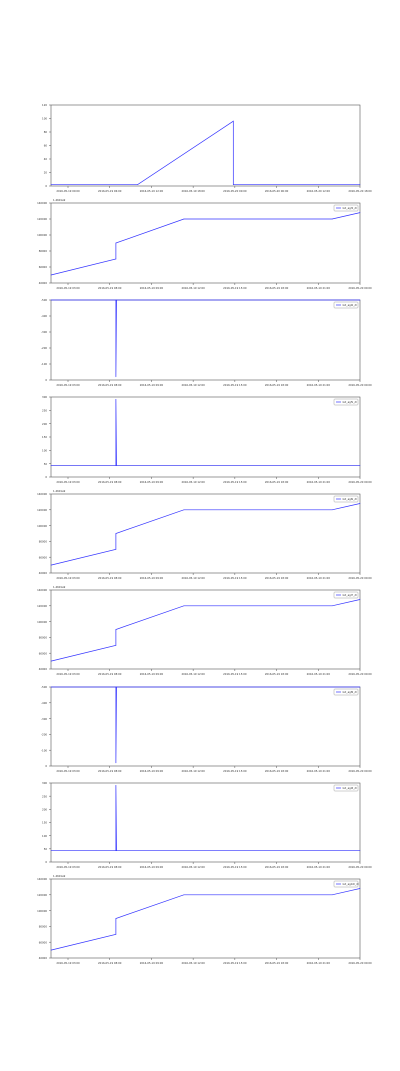 This screenshot has width=400, height=1071. What do you see at coordinates (46, 132) in the screenshot?
I see `y-tick-label: 80` at bounding box center [46, 132].